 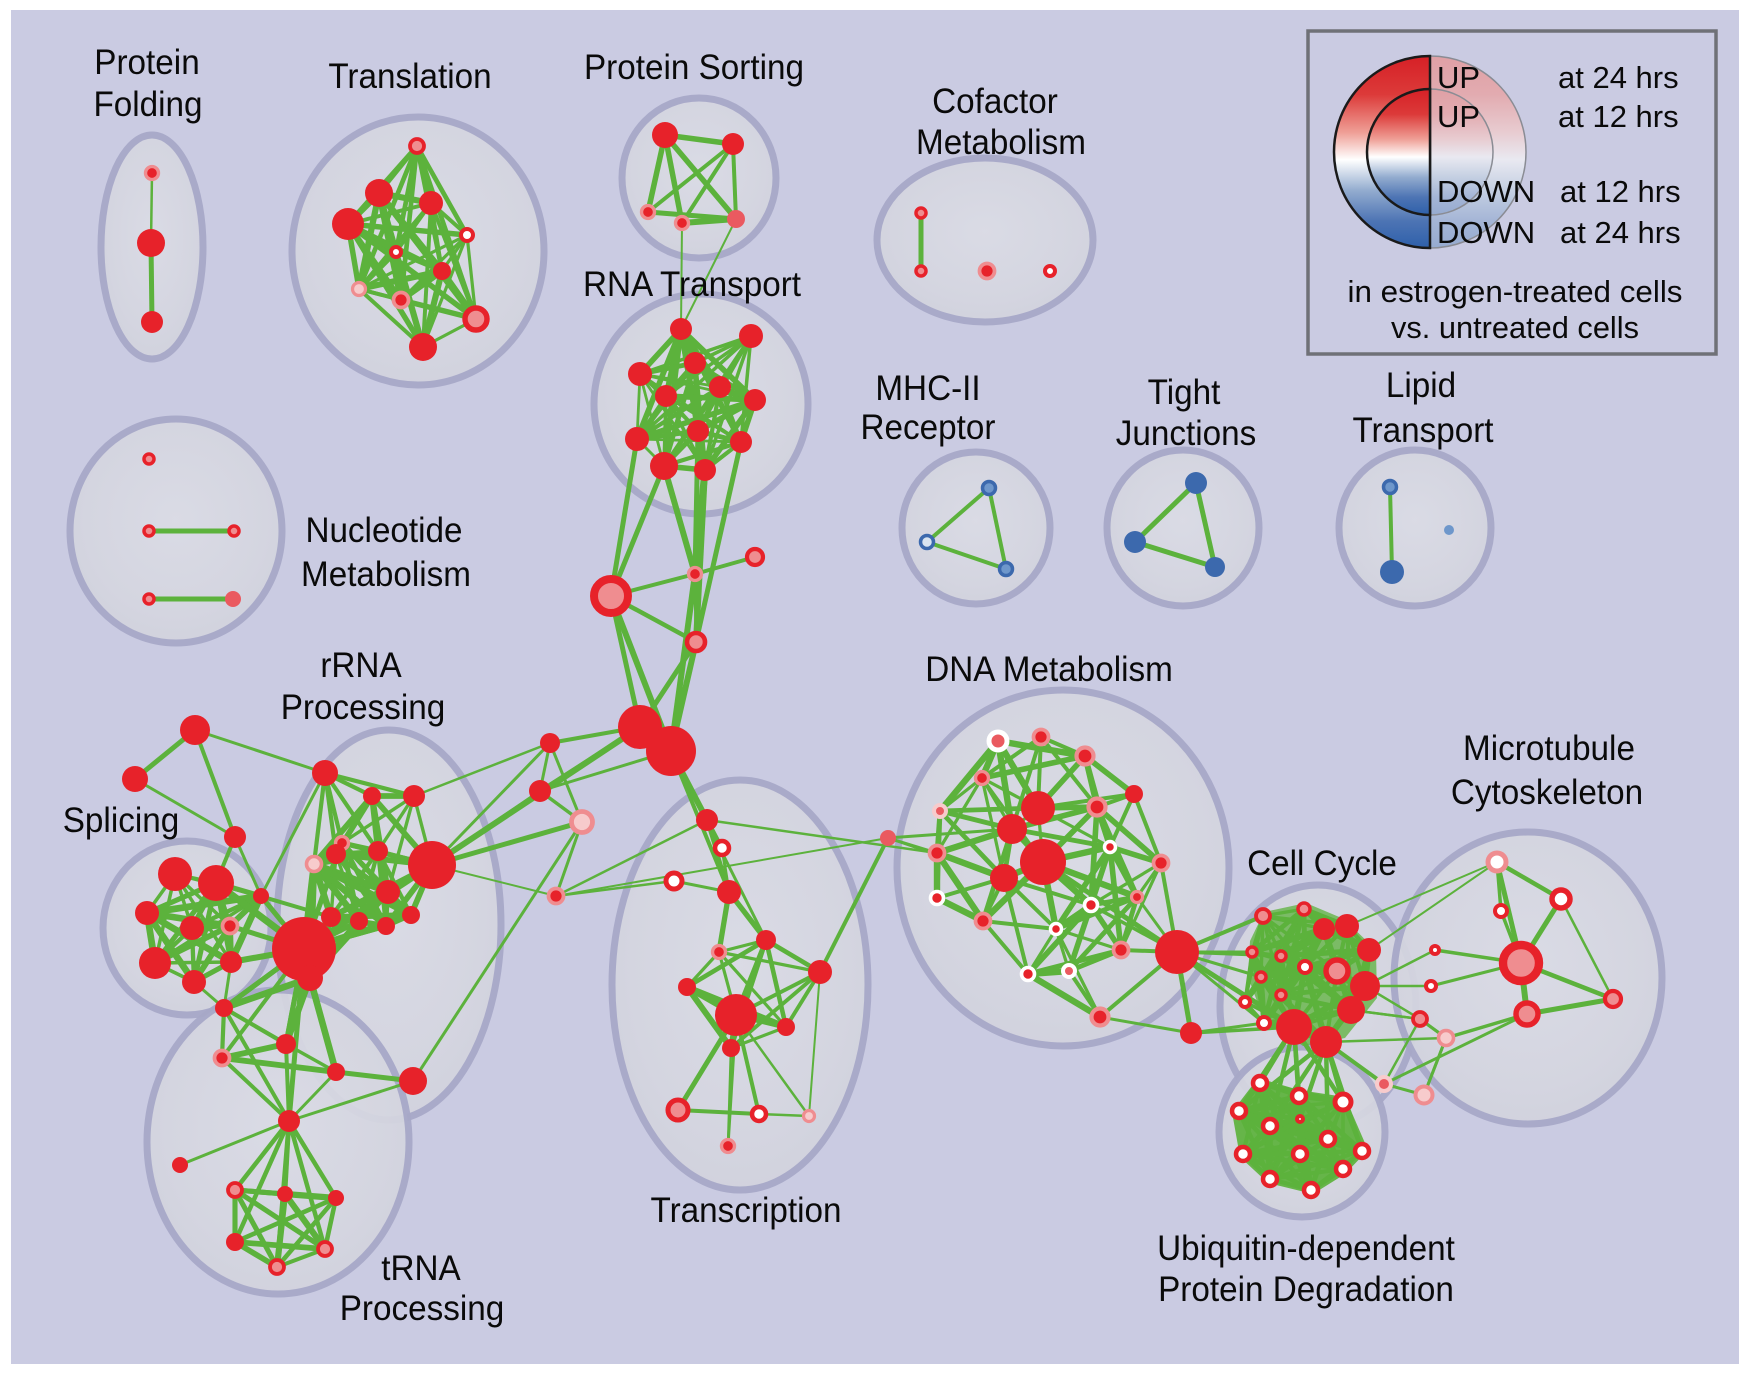 I want to click on svg-text: Splicing, so click(x=121, y=820).